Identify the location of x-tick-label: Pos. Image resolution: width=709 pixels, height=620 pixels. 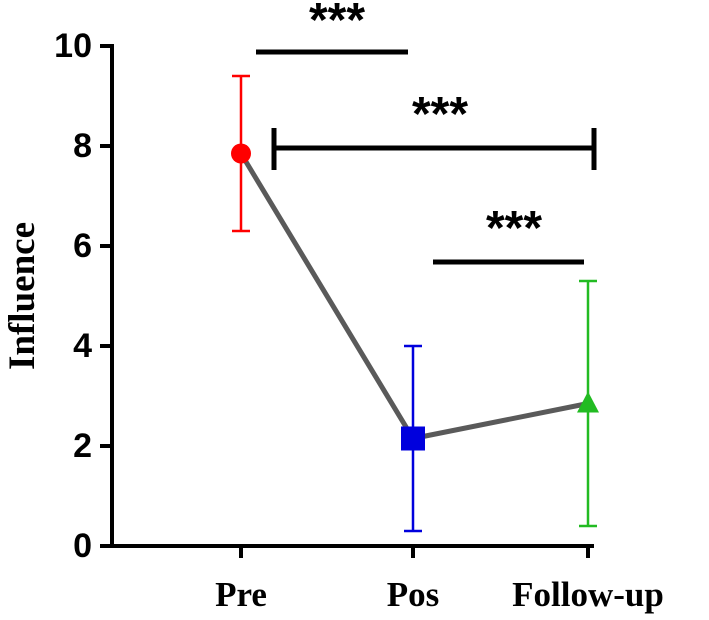
(413, 594).